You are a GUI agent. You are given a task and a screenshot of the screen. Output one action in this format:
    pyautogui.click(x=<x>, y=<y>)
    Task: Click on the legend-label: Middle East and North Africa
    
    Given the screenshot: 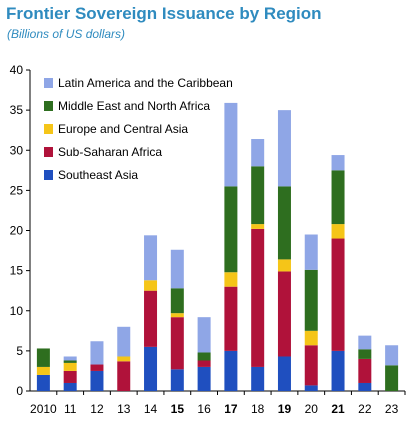 What is the action you would take?
    pyautogui.click(x=134, y=106)
    